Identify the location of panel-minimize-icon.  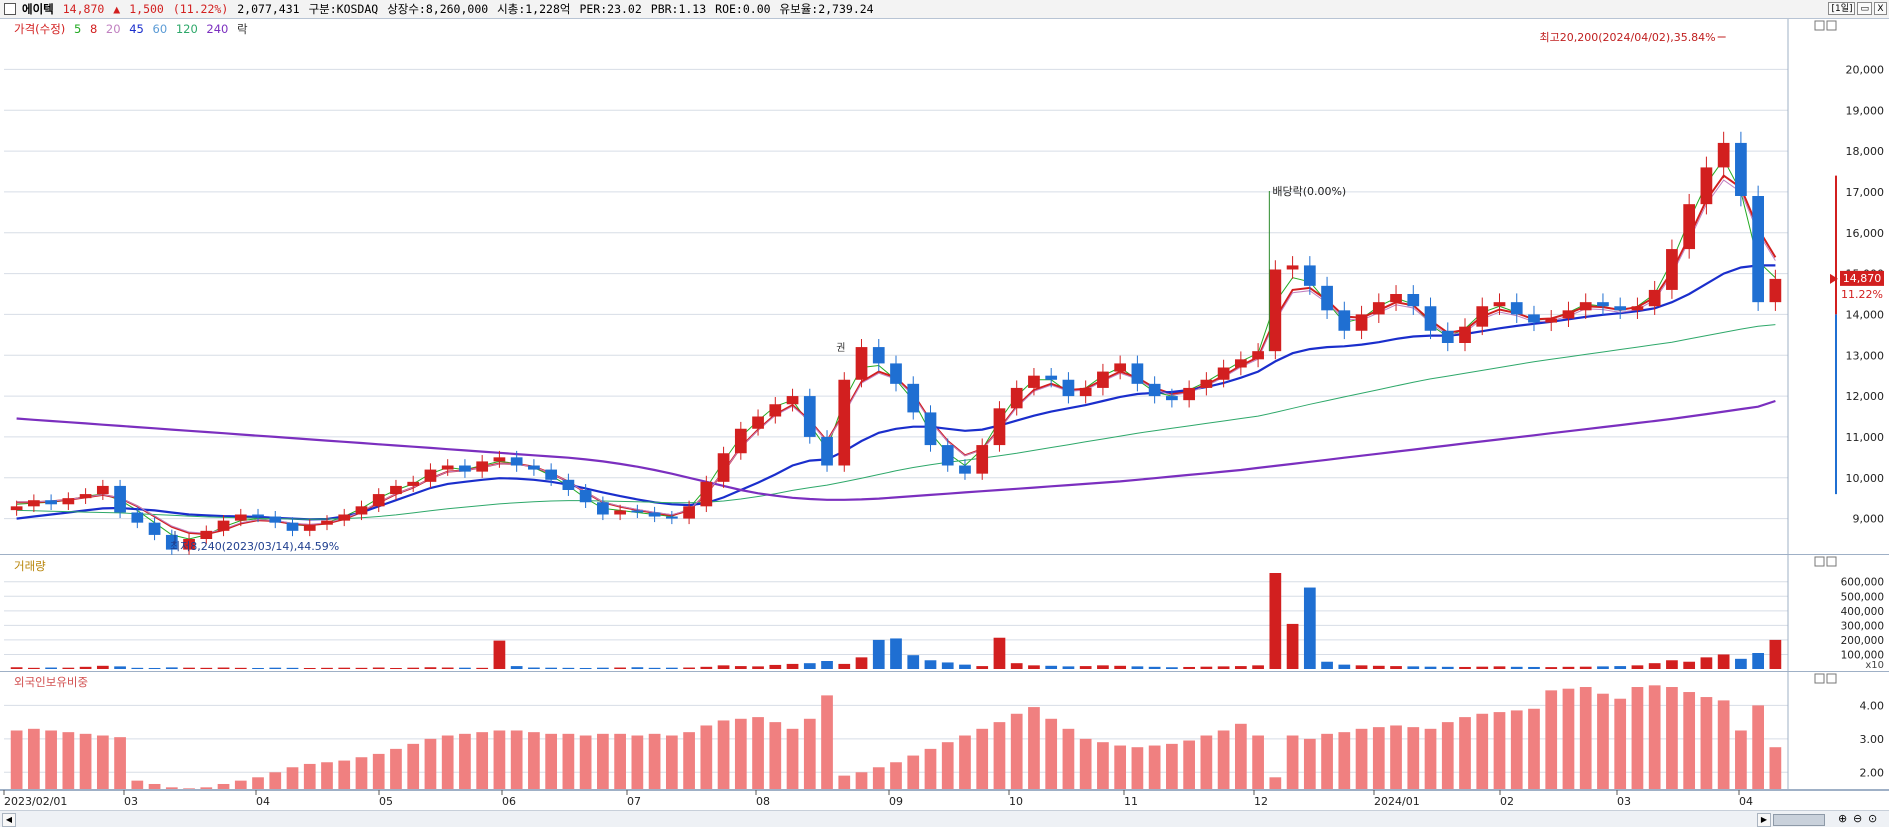
(1819, 678).